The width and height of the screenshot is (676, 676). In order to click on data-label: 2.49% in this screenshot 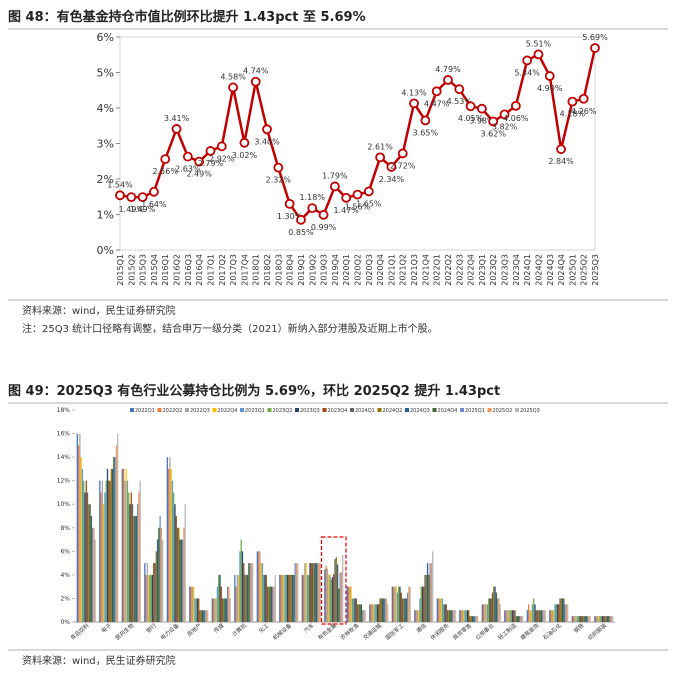, I will do `click(199, 174)`.